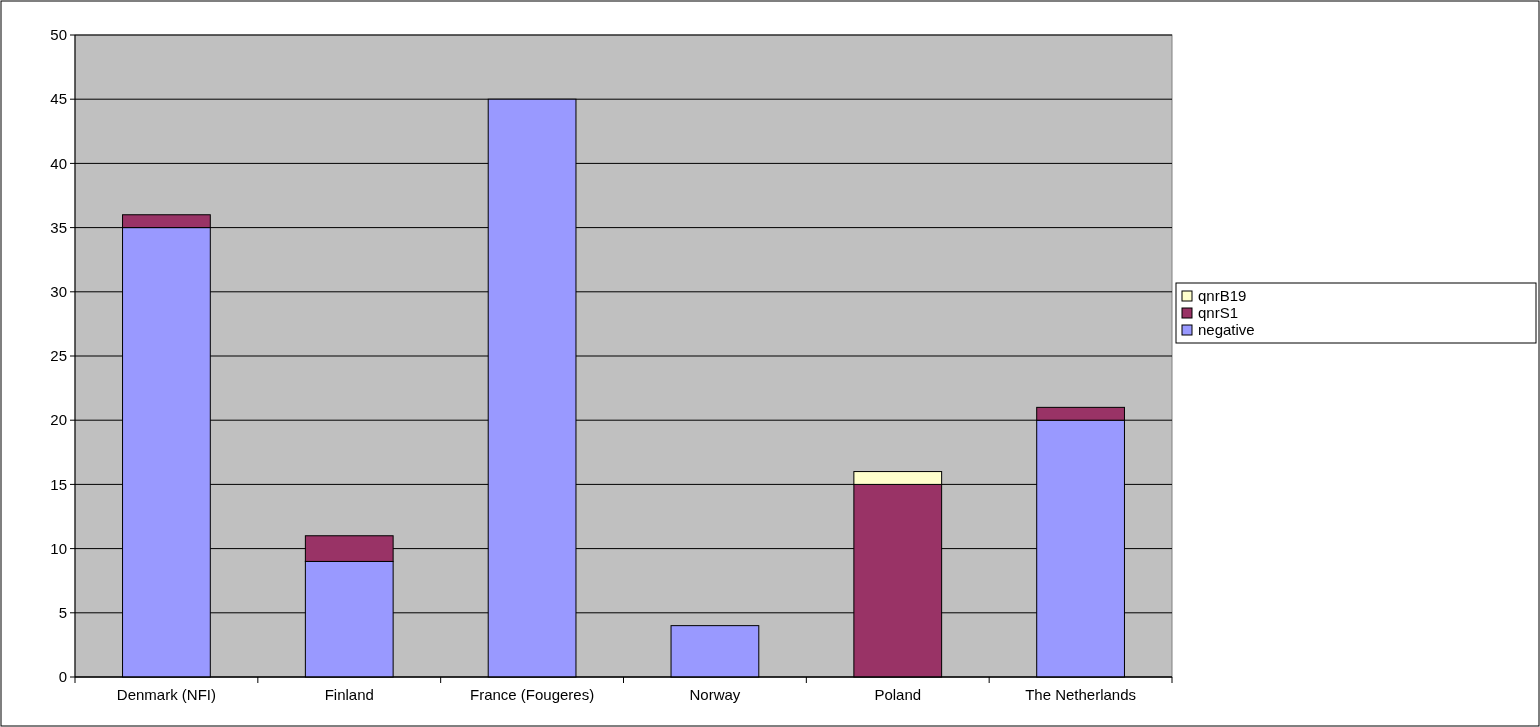  What do you see at coordinates (58, 548) in the screenshot?
I see `y-tick-label: 10` at bounding box center [58, 548].